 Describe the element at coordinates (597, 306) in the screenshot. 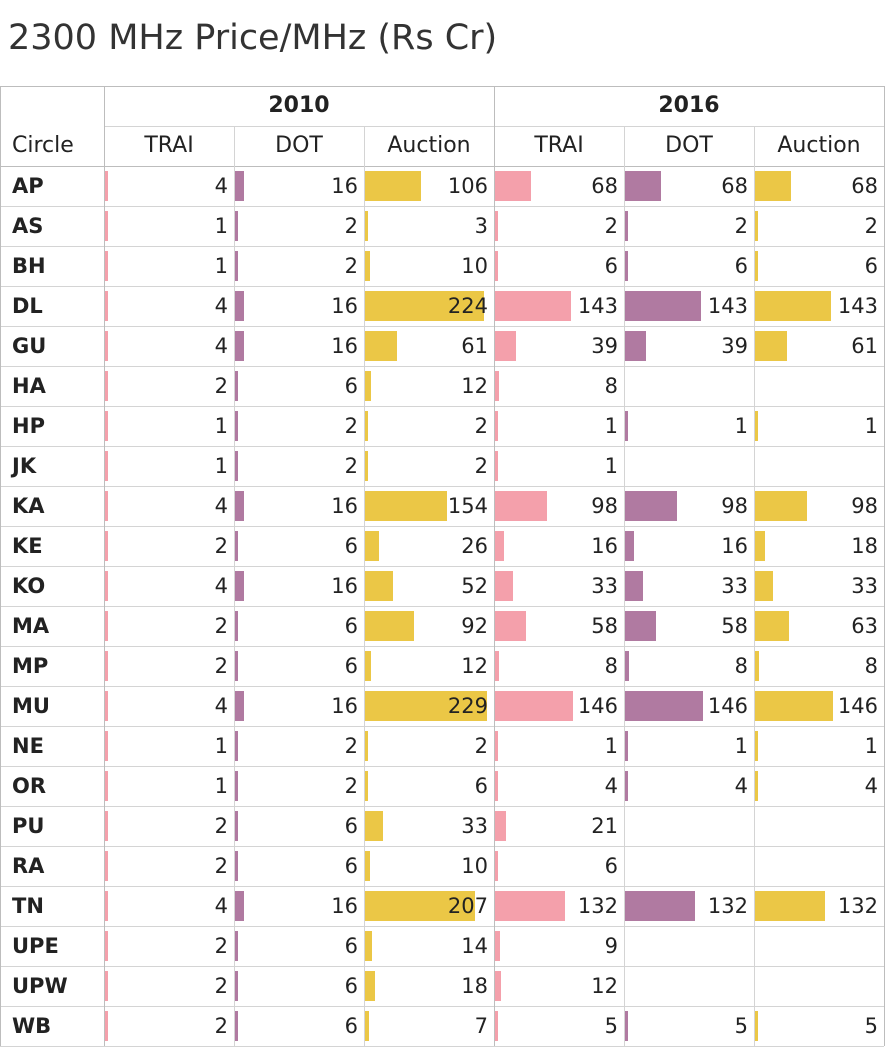

I see `value-label: 143` at that location.